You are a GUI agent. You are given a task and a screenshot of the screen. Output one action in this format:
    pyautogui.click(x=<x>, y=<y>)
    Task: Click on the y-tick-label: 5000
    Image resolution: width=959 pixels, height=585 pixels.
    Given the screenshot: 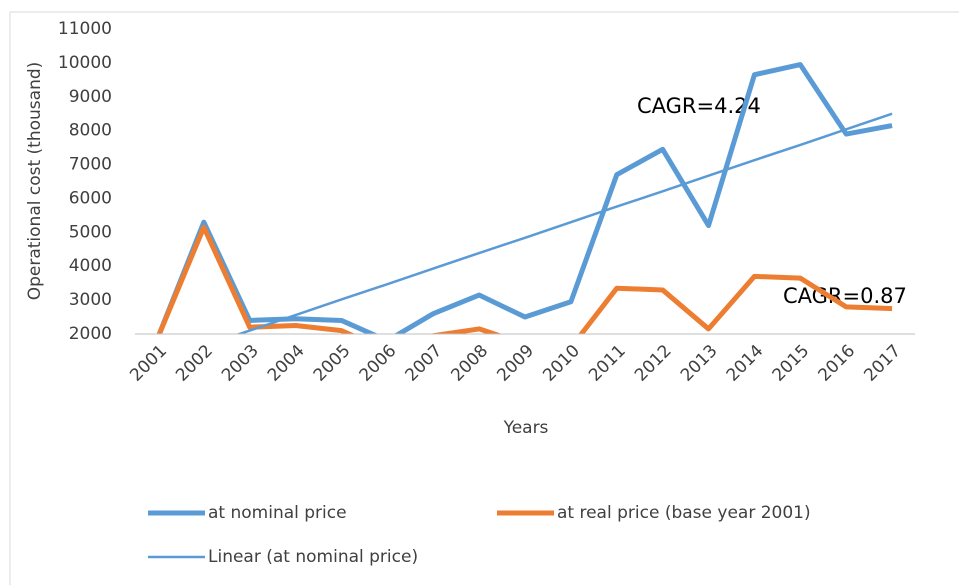 What is the action you would take?
    pyautogui.click(x=90, y=232)
    